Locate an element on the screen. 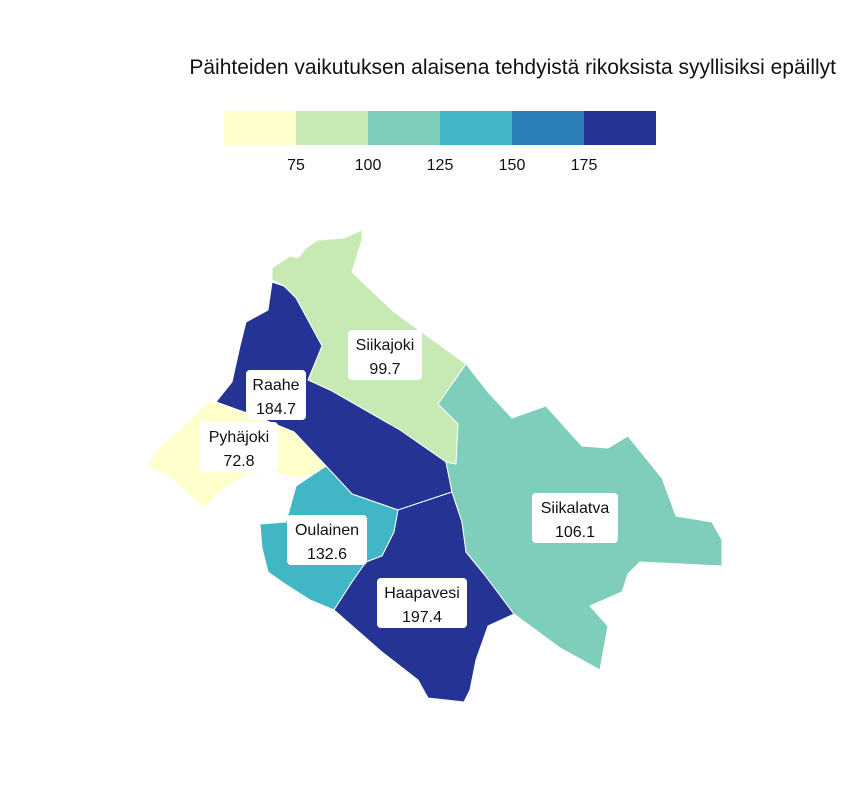 This screenshot has height=792, width=864. legend-ticks: 75 100 125 150 175 is located at coordinates (442, 165).